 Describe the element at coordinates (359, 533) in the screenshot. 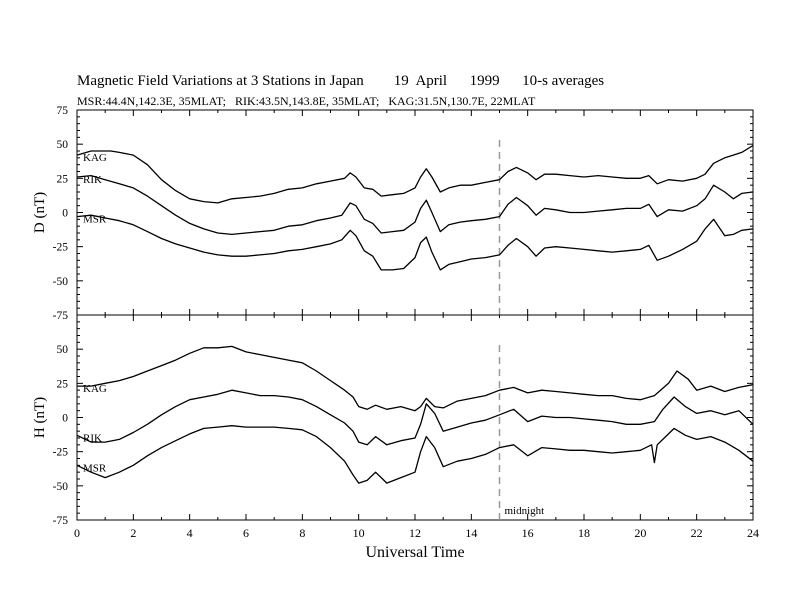

I see `x-tick-label: 10` at that location.